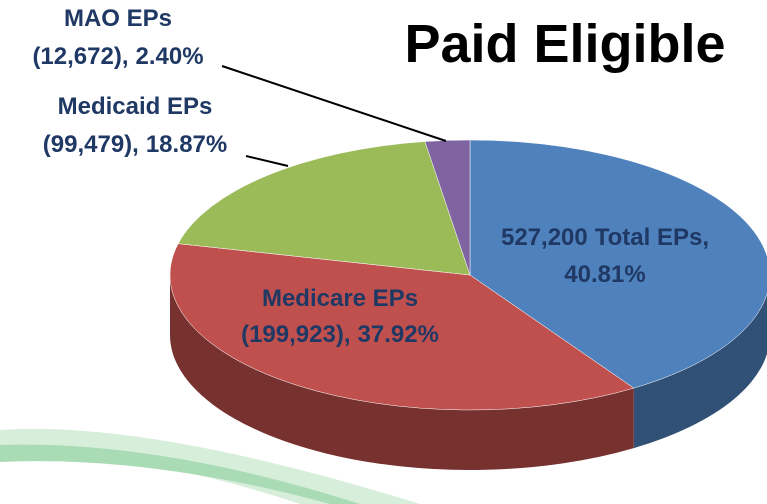  I want to click on category-label: Medicaid EPs, so click(135, 106).